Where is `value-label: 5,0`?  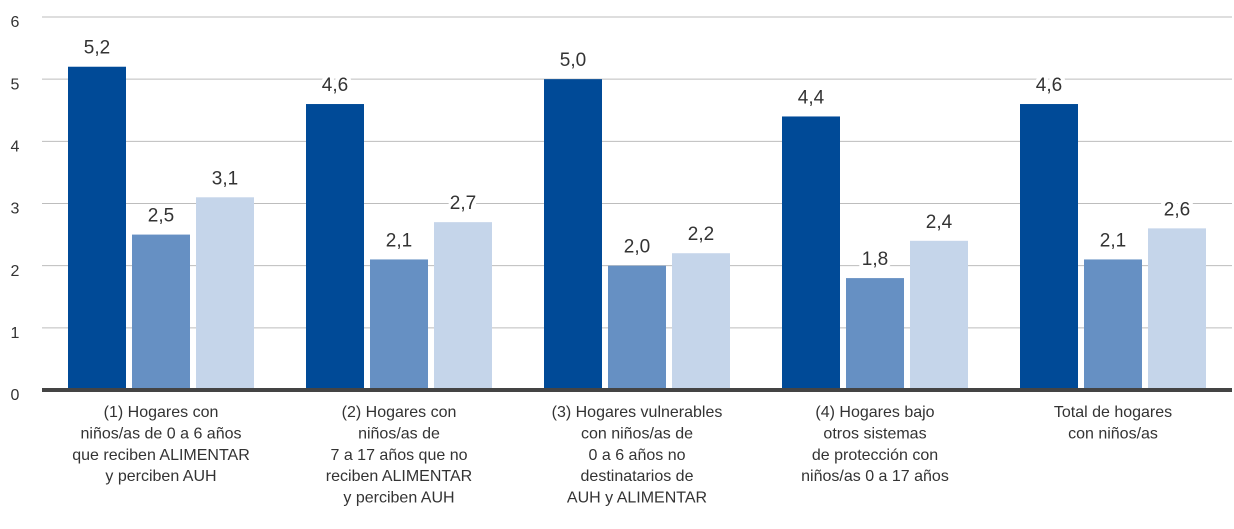 value-label: 5,0 is located at coordinates (573, 60).